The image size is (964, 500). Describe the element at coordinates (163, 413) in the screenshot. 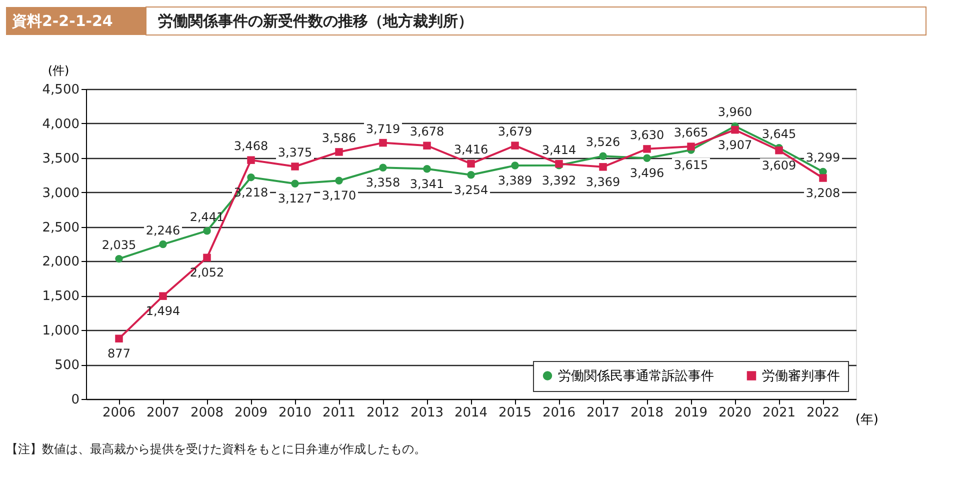

I see `x-tick-label: 2007` at that location.